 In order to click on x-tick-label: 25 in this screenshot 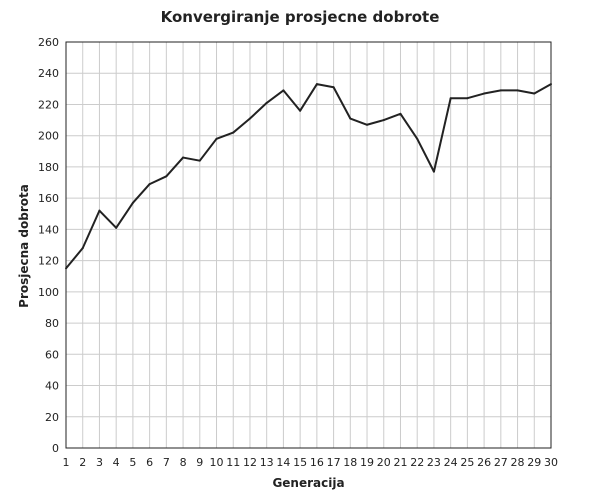, I will do `click(467, 462)`.